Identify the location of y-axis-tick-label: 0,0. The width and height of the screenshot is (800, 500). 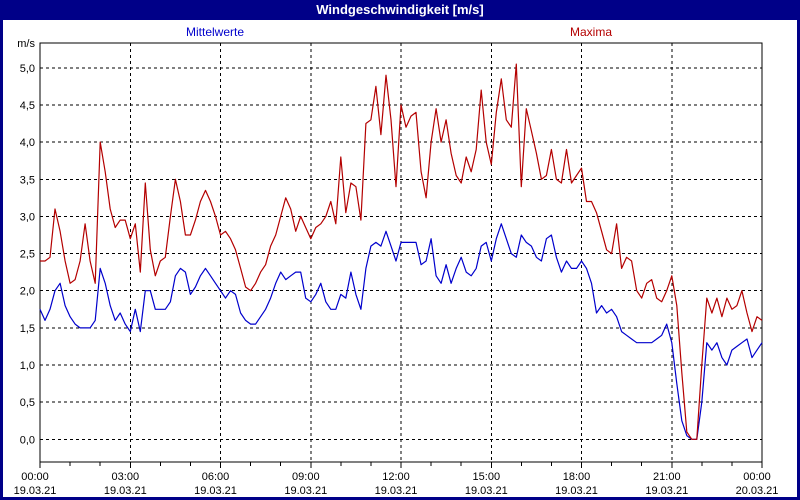
(27, 440).